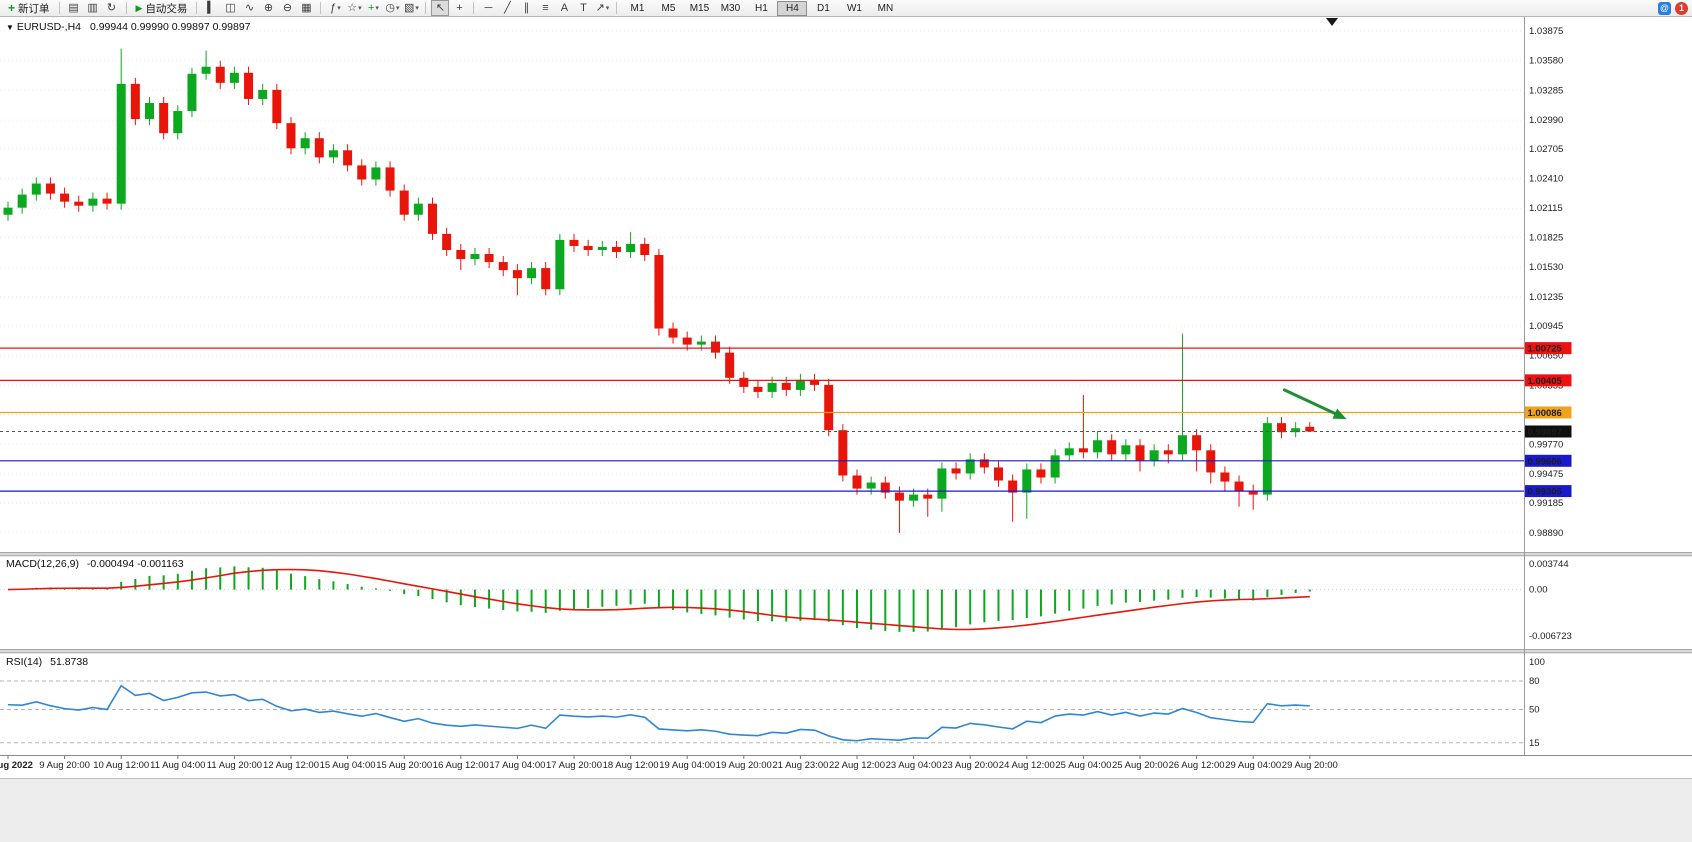 The height and width of the screenshot is (842, 1692). What do you see at coordinates (699, 8) in the screenshot?
I see `timeframe-button-m15: M15` at bounding box center [699, 8].